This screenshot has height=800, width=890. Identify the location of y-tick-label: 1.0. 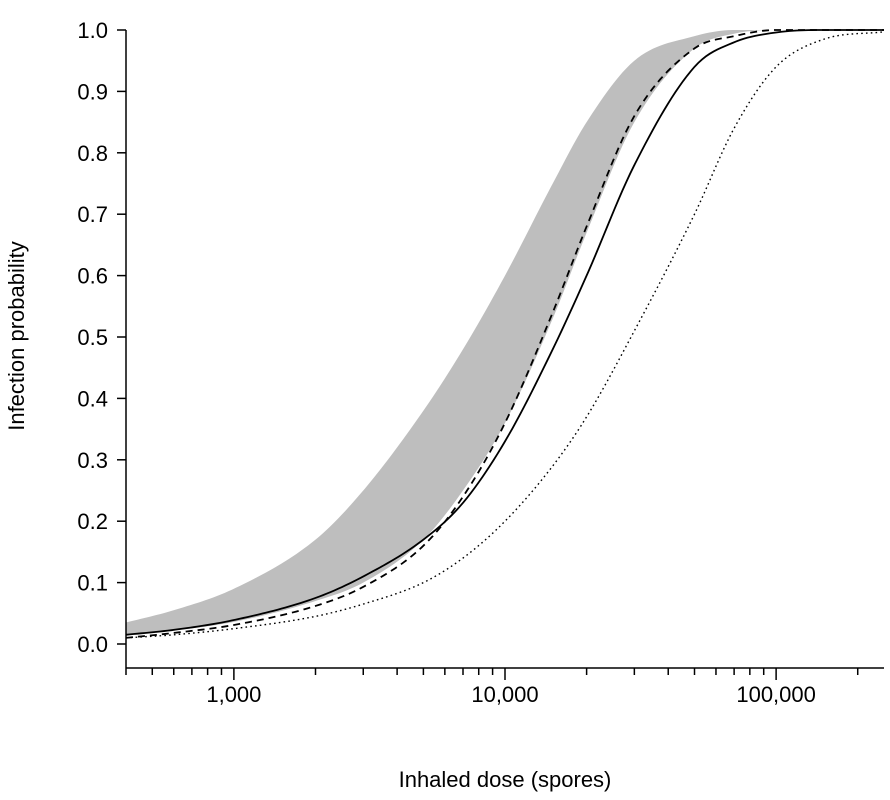
(92, 30).